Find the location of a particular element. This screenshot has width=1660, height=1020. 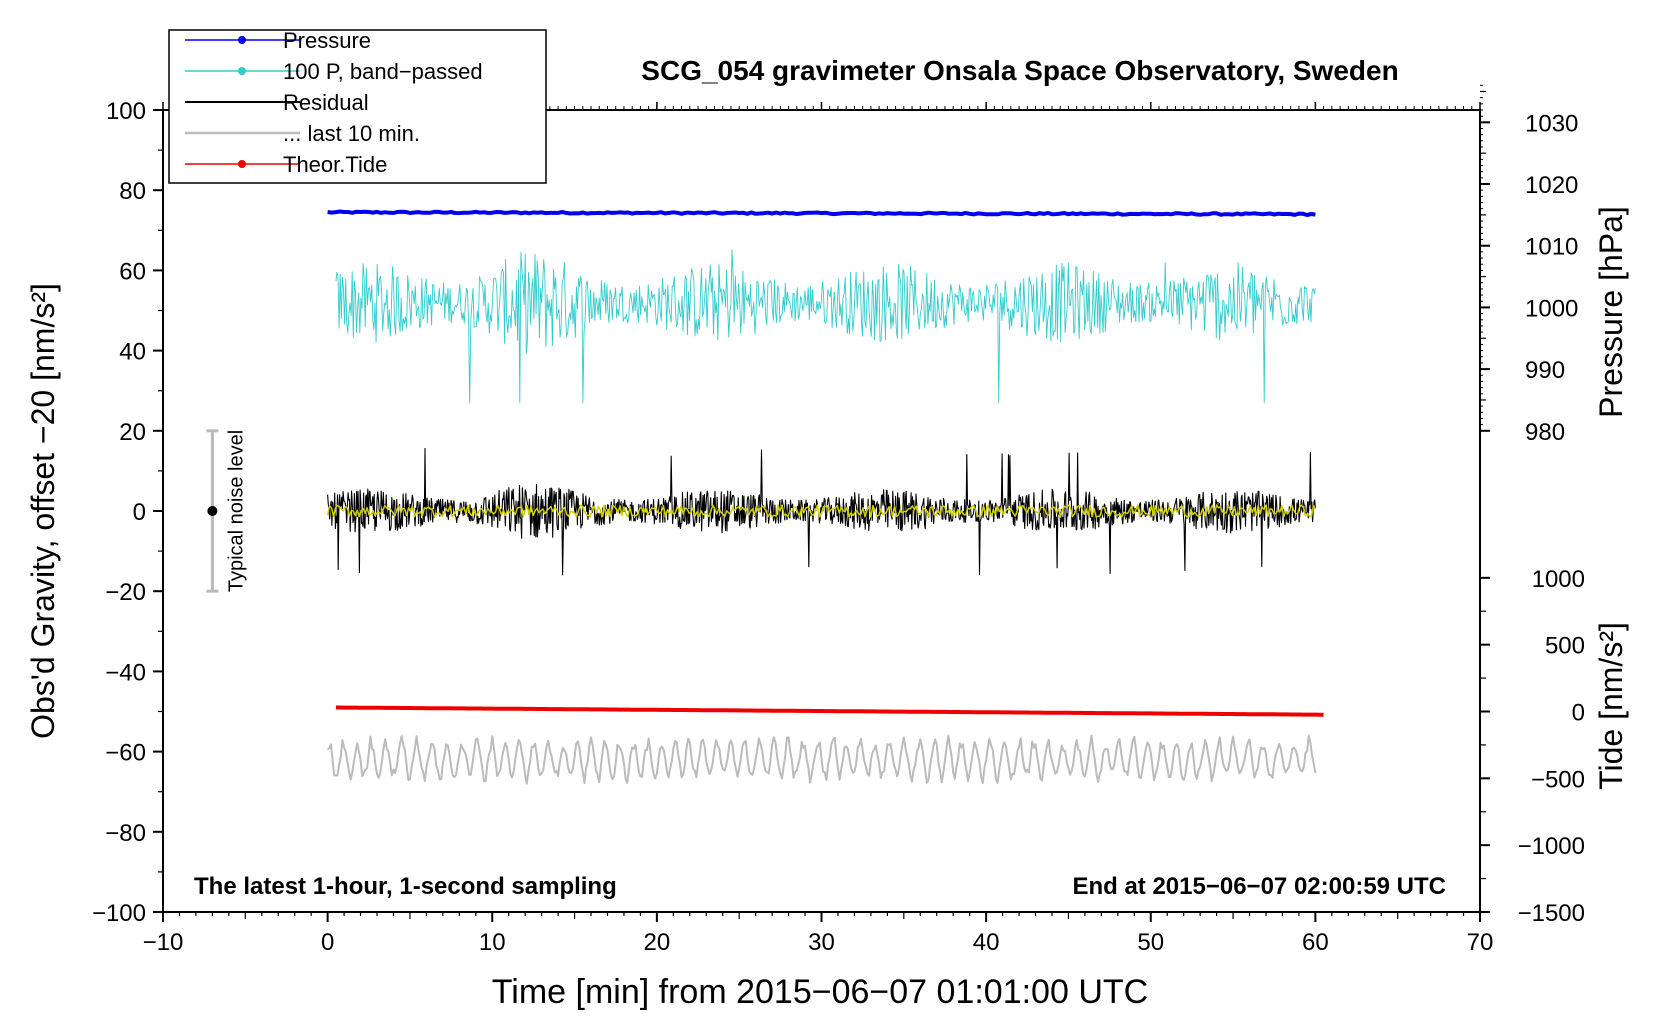

tide-tick-label: 0 is located at coordinates (1578, 713).